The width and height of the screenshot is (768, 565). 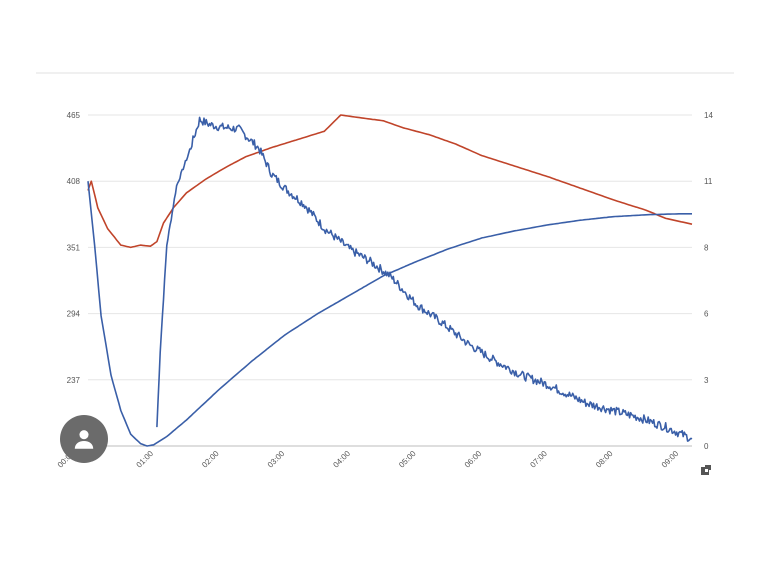 I want to click on x-tick-label: 09:00, so click(x=670, y=459).